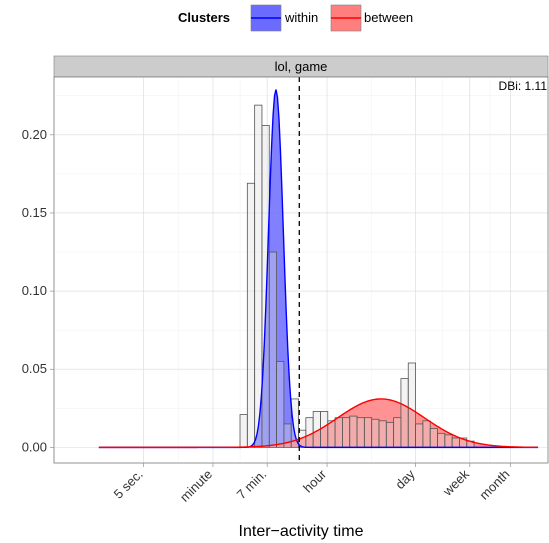 The image size is (549, 543). What do you see at coordinates (523, 86) in the screenshot?
I see `dbi-annotation: DBi: 1.11` at bounding box center [523, 86].